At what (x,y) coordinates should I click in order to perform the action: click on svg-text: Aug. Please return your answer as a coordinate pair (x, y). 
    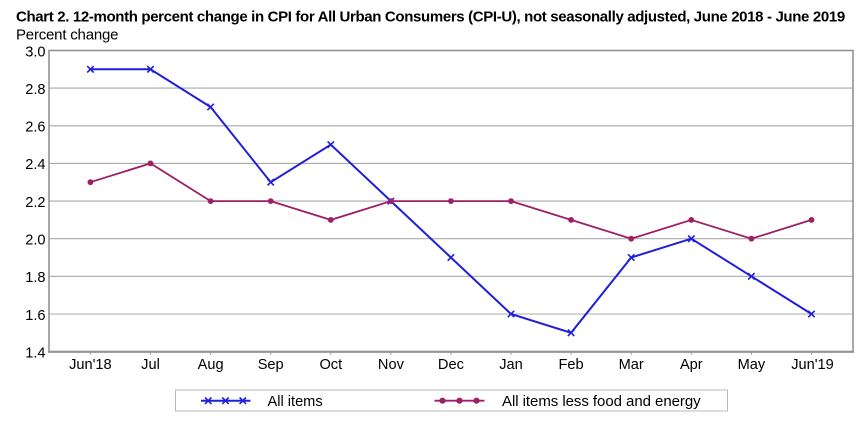
    Looking at the image, I should click on (211, 365).